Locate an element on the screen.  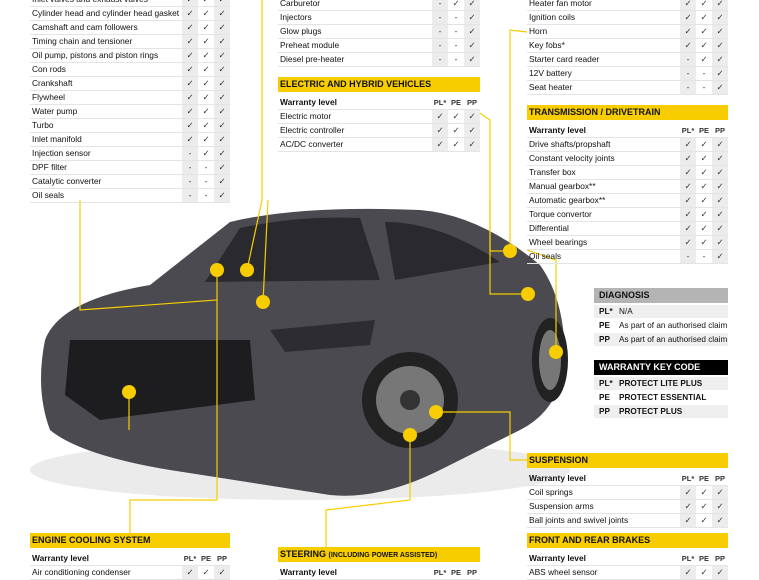
column-header: PL* is located at coordinates (440, 572).